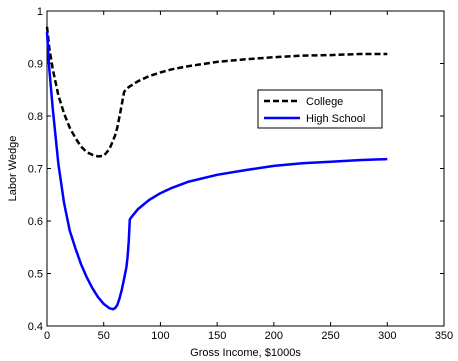 The height and width of the screenshot is (361, 458). What do you see at coordinates (330, 336) in the screenshot?
I see `x-tick-label: 250` at bounding box center [330, 336].